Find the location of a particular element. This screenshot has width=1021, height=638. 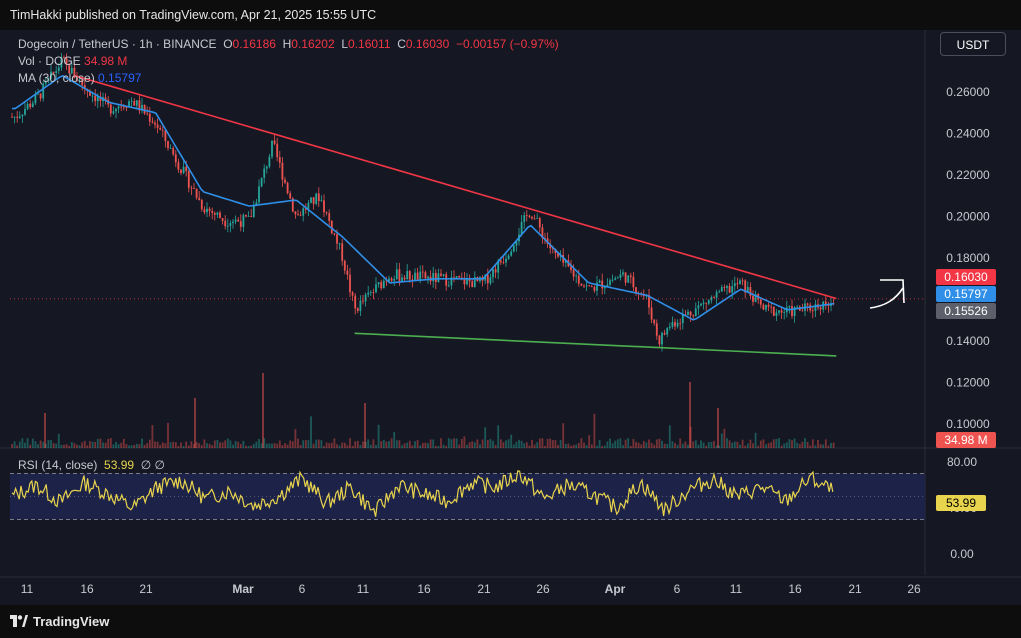

volume-badge is located at coordinates (966, 440).